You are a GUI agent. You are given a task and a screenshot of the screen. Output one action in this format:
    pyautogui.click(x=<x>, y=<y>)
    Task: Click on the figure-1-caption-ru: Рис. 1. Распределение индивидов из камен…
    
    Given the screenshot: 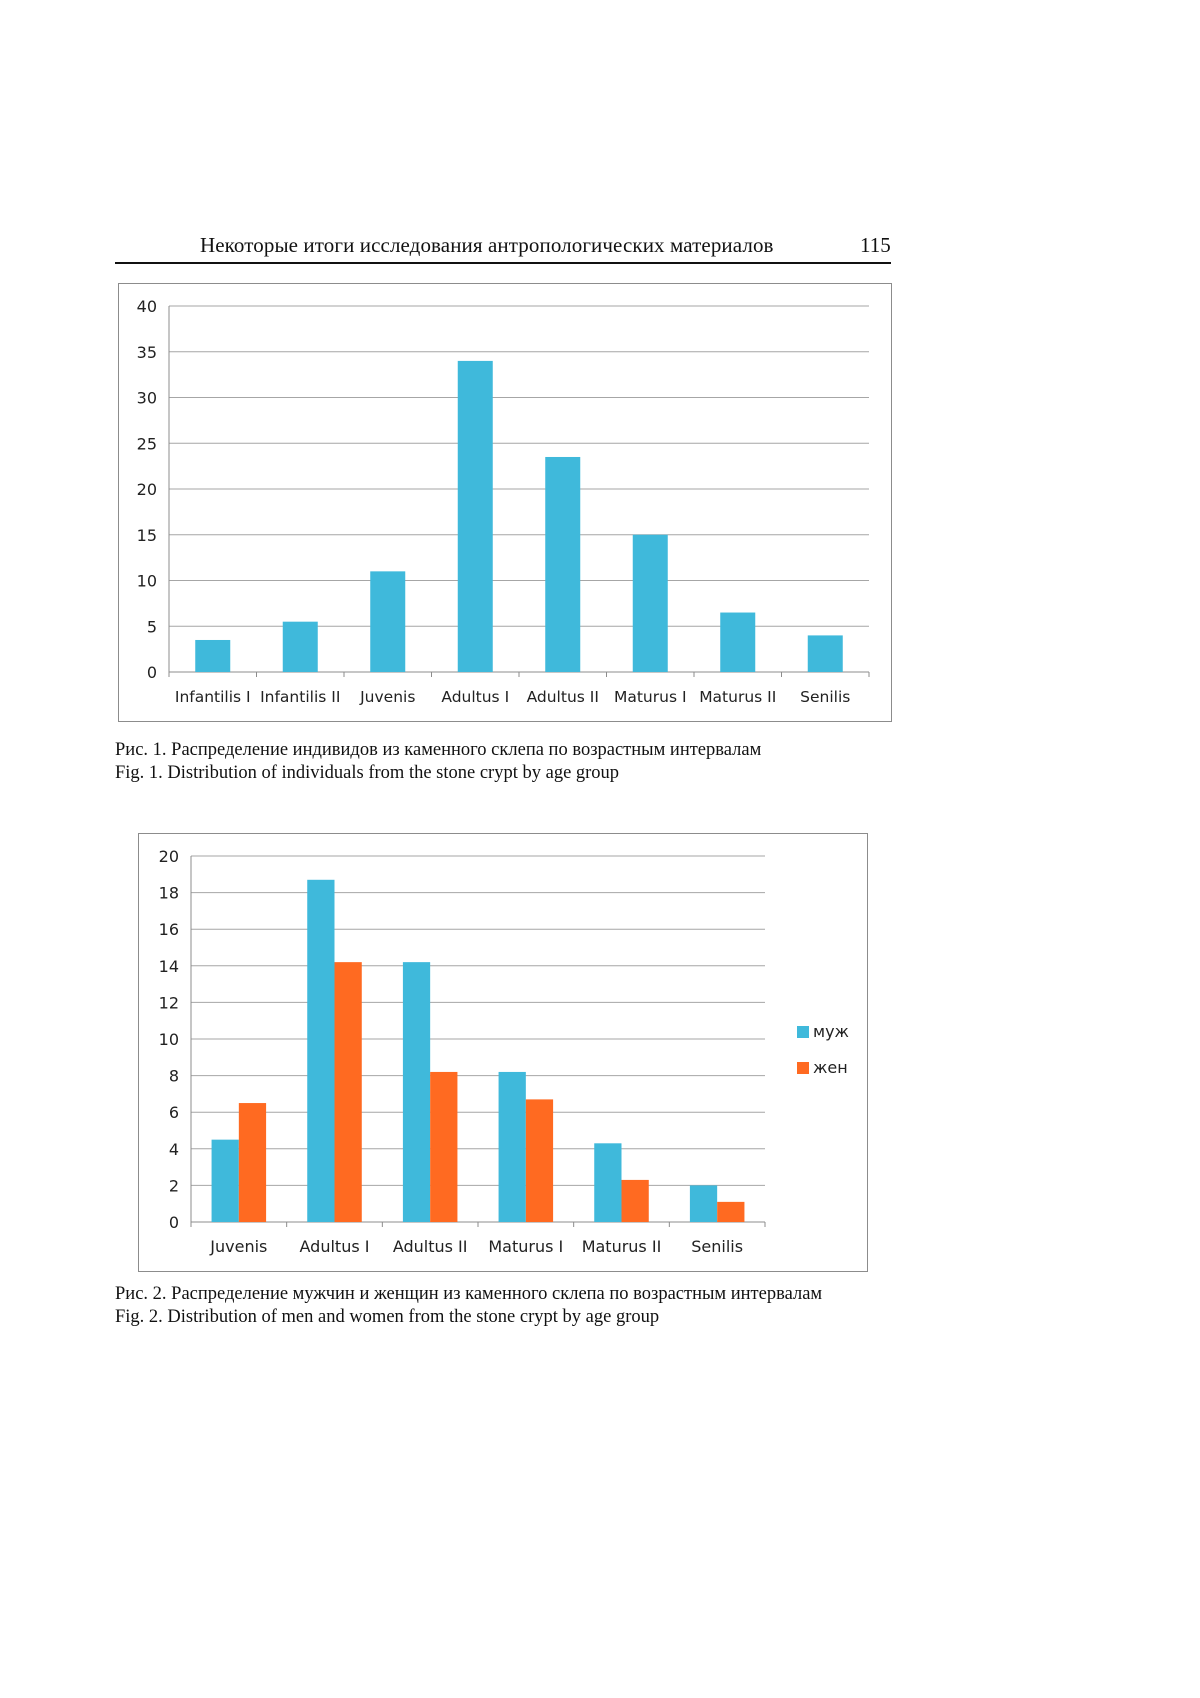 What is the action you would take?
    pyautogui.click(x=438, y=750)
    